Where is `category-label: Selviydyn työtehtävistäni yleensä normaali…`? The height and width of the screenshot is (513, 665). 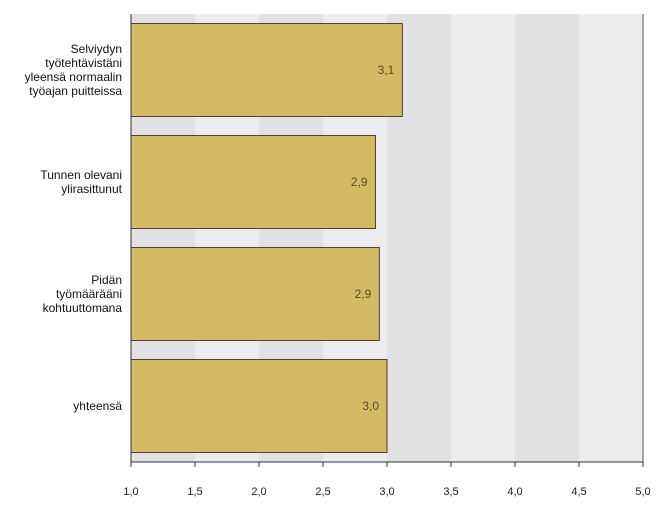 category-label: Selviydyn työtehtävistäni yleensä normaali… is located at coordinates (74, 70).